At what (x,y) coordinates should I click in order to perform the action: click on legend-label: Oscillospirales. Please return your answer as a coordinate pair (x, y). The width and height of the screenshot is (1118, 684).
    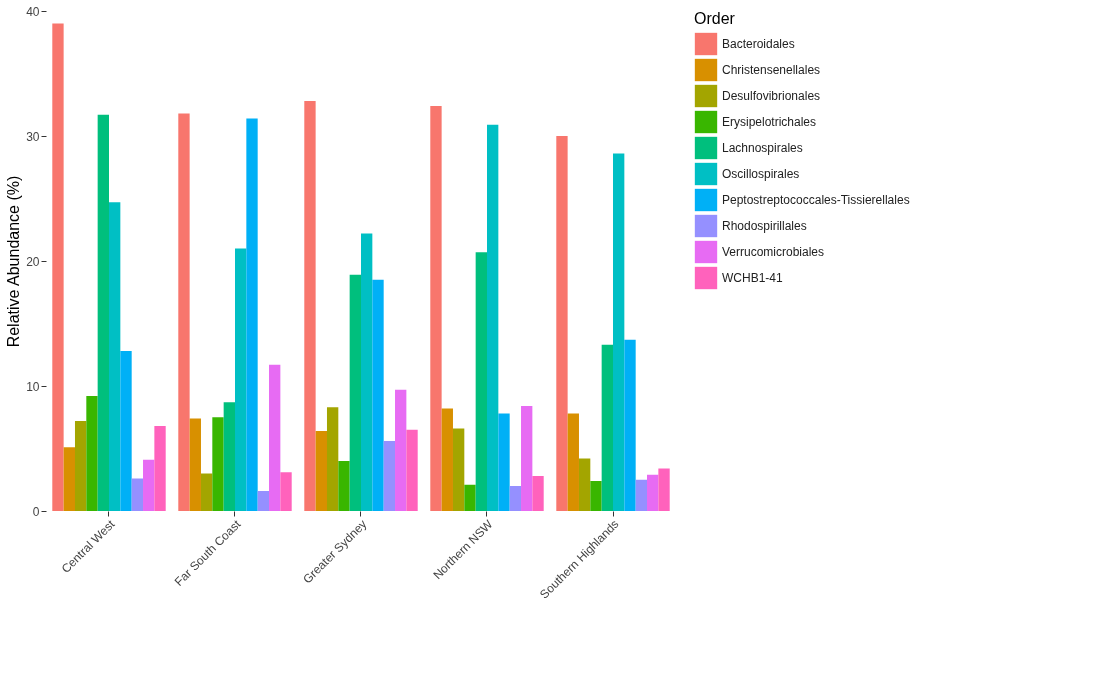
    Looking at the image, I should click on (761, 174).